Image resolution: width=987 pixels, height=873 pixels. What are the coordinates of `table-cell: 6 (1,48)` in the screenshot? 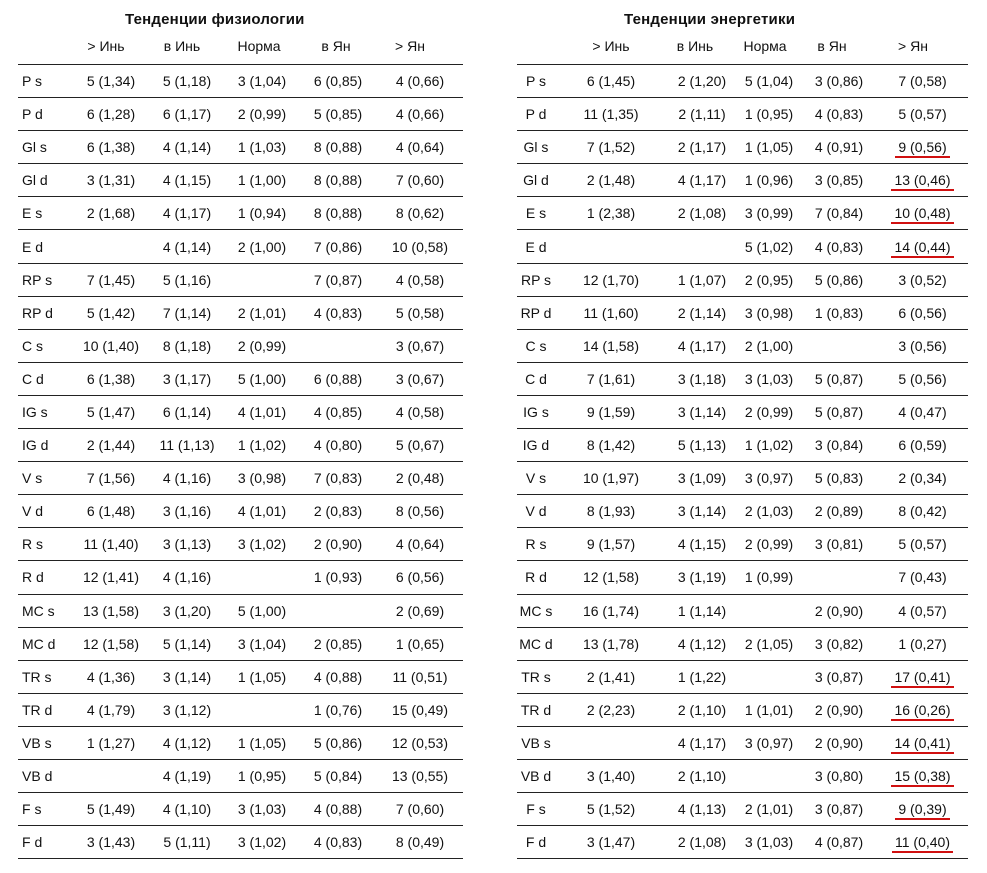 It's located at (111, 511).